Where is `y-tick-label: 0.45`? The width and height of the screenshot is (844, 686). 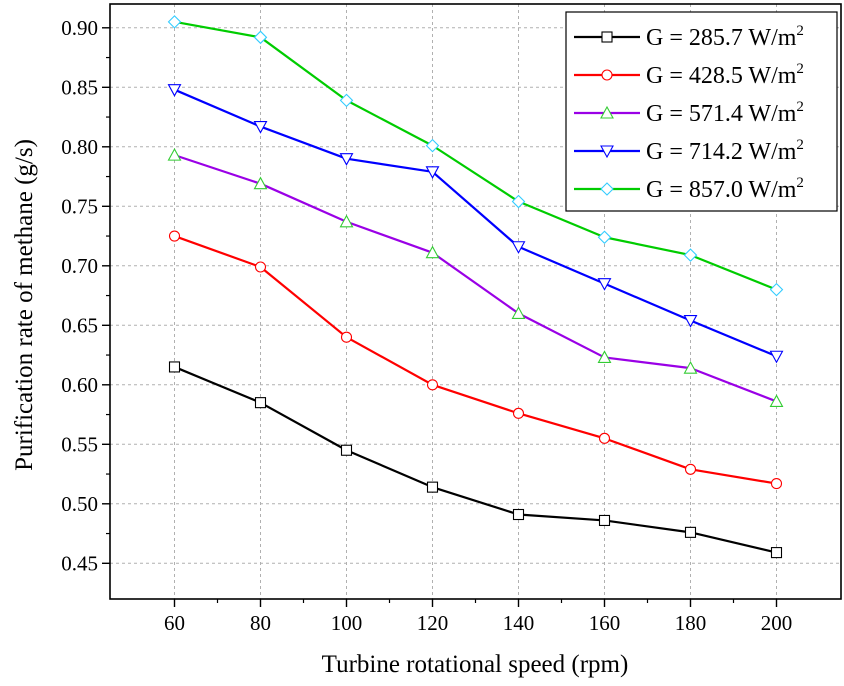
y-tick-label: 0.45 is located at coordinates (79, 563).